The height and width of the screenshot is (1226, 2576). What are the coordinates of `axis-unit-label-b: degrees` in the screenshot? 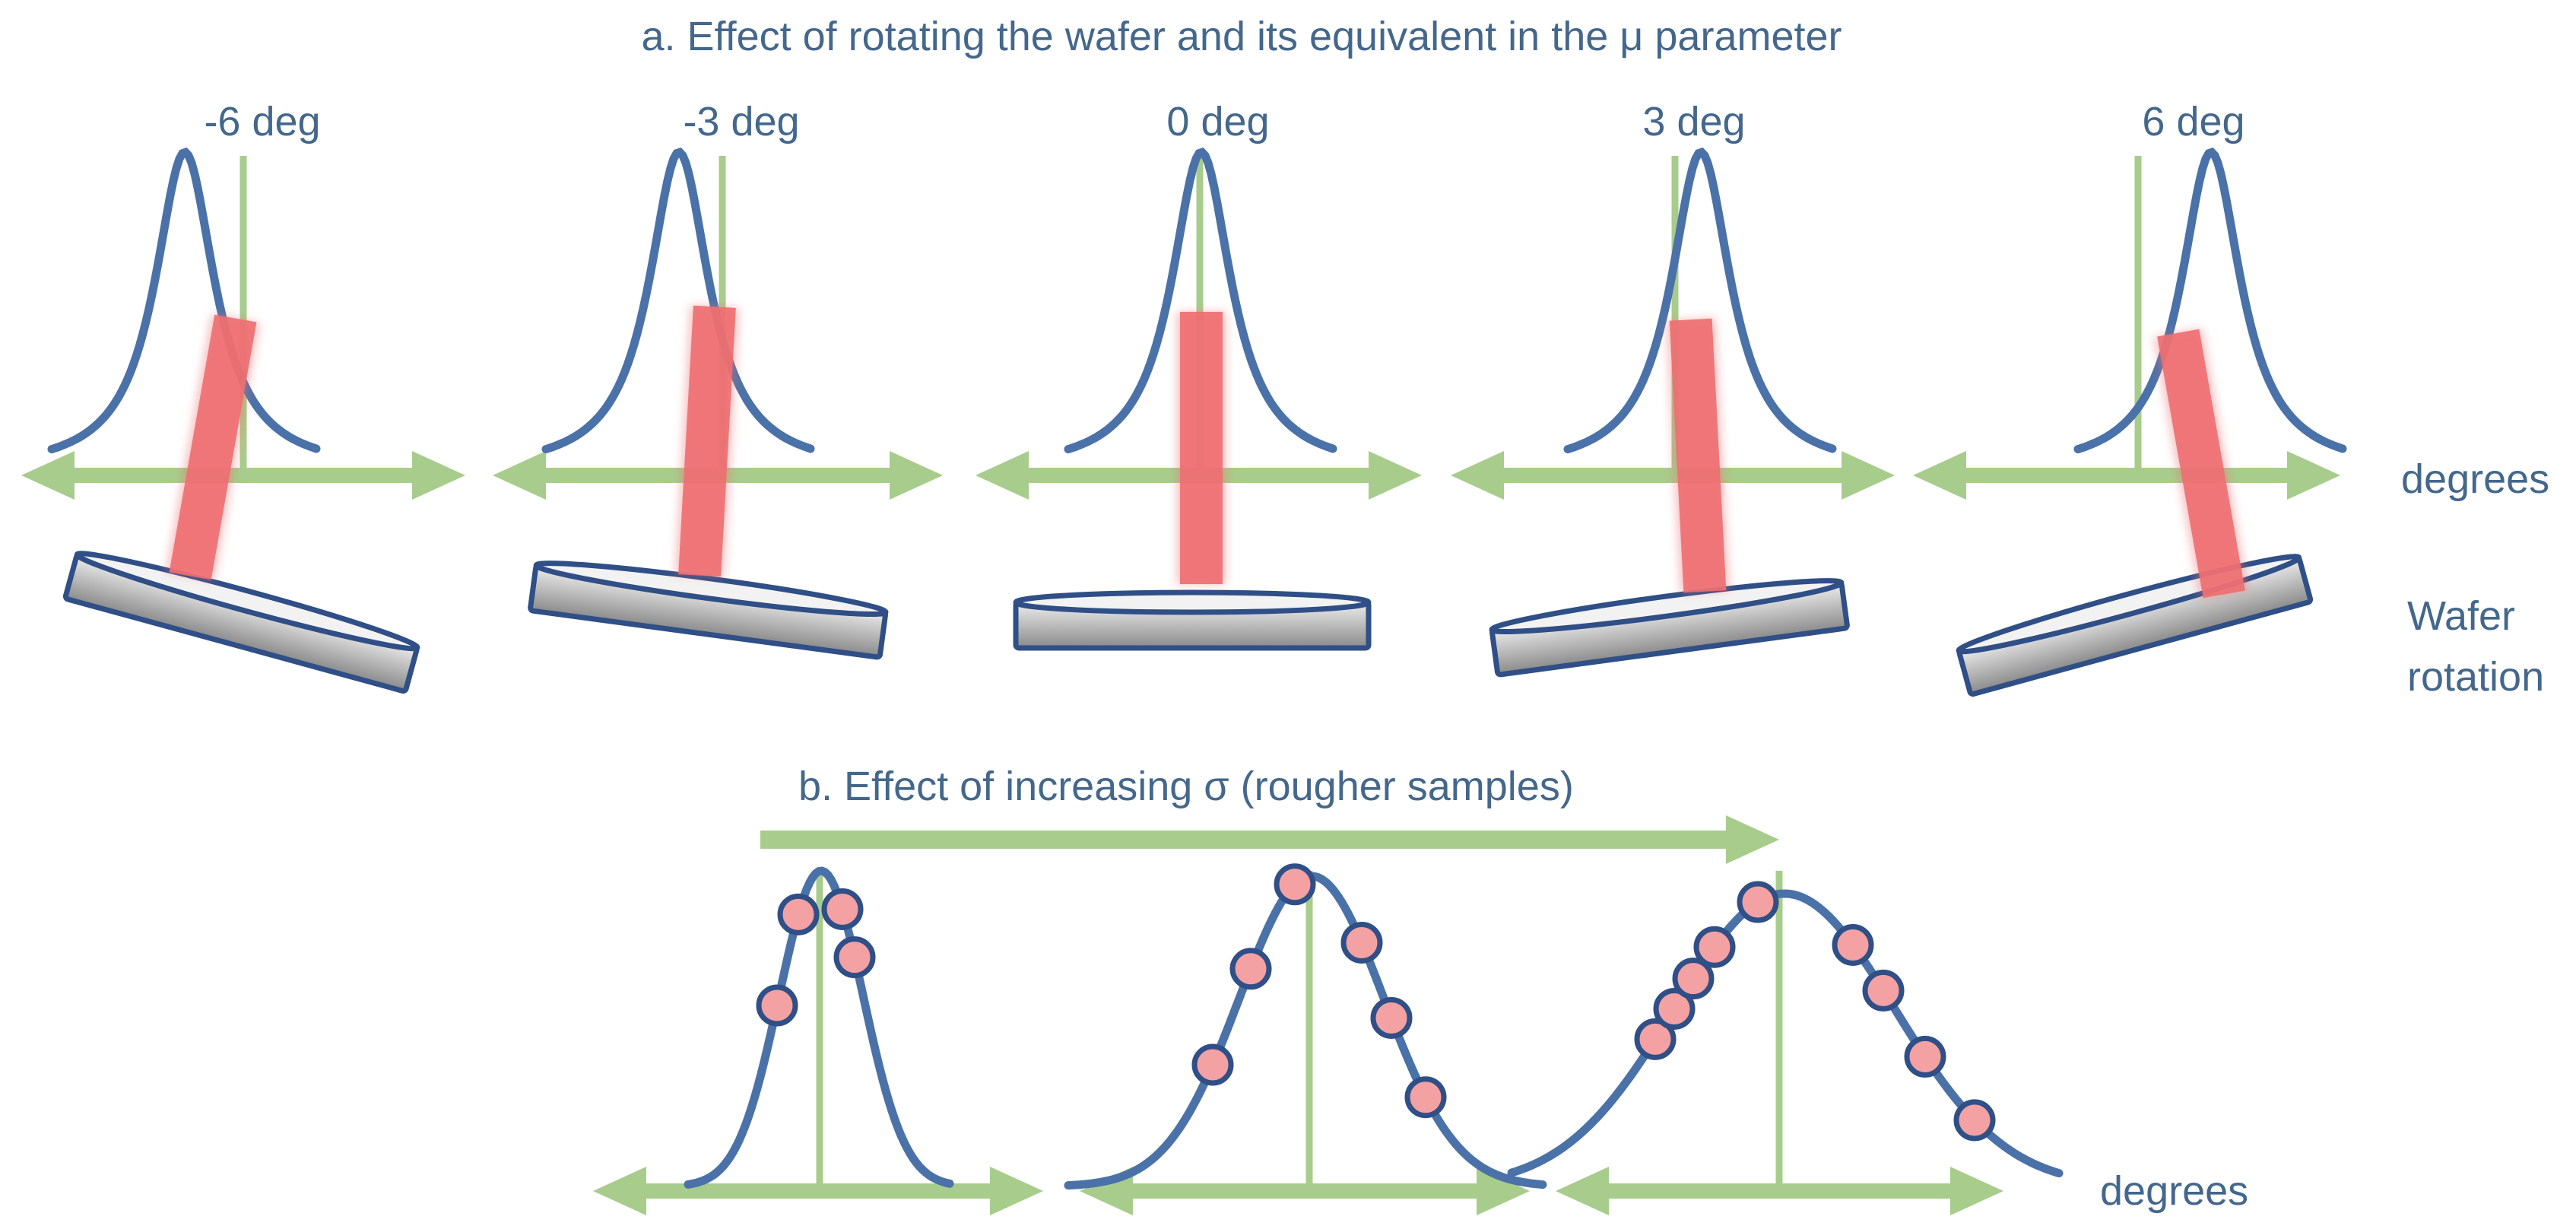 It's located at (2174, 1191).